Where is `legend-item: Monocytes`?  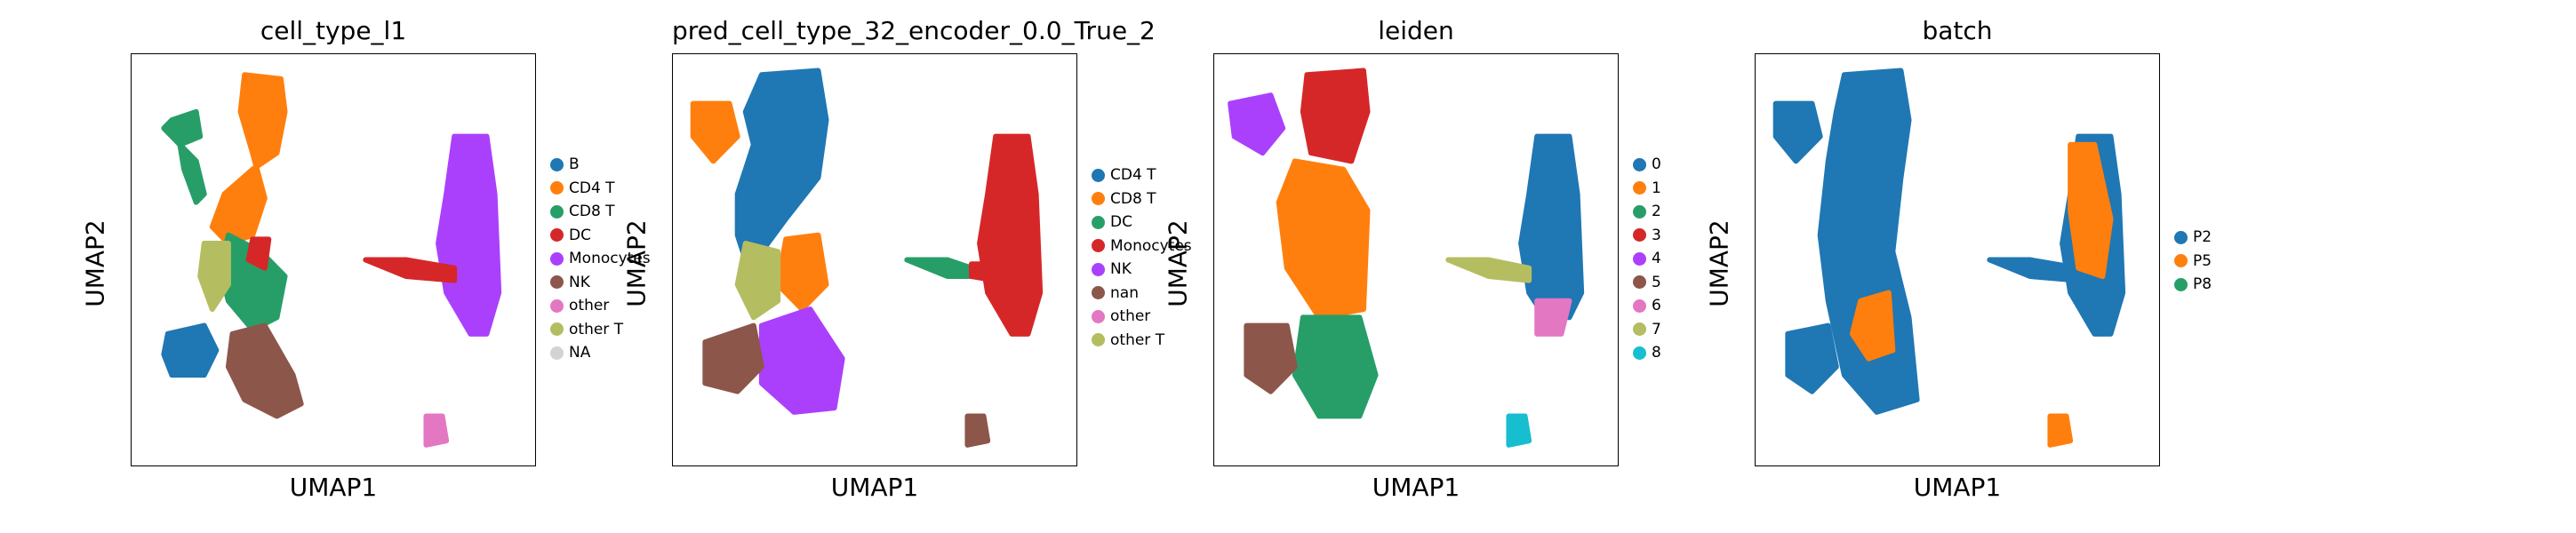 legend-item: Monocytes is located at coordinates (1142, 247).